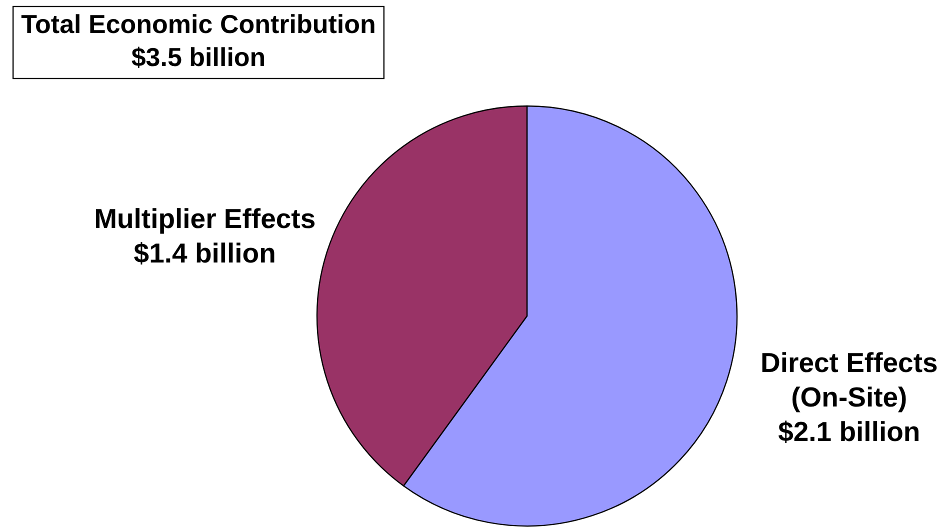  Describe the element at coordinates (198, 57) in the screenshot. I see `chart-subtitle: $3.5 billion` at that location.